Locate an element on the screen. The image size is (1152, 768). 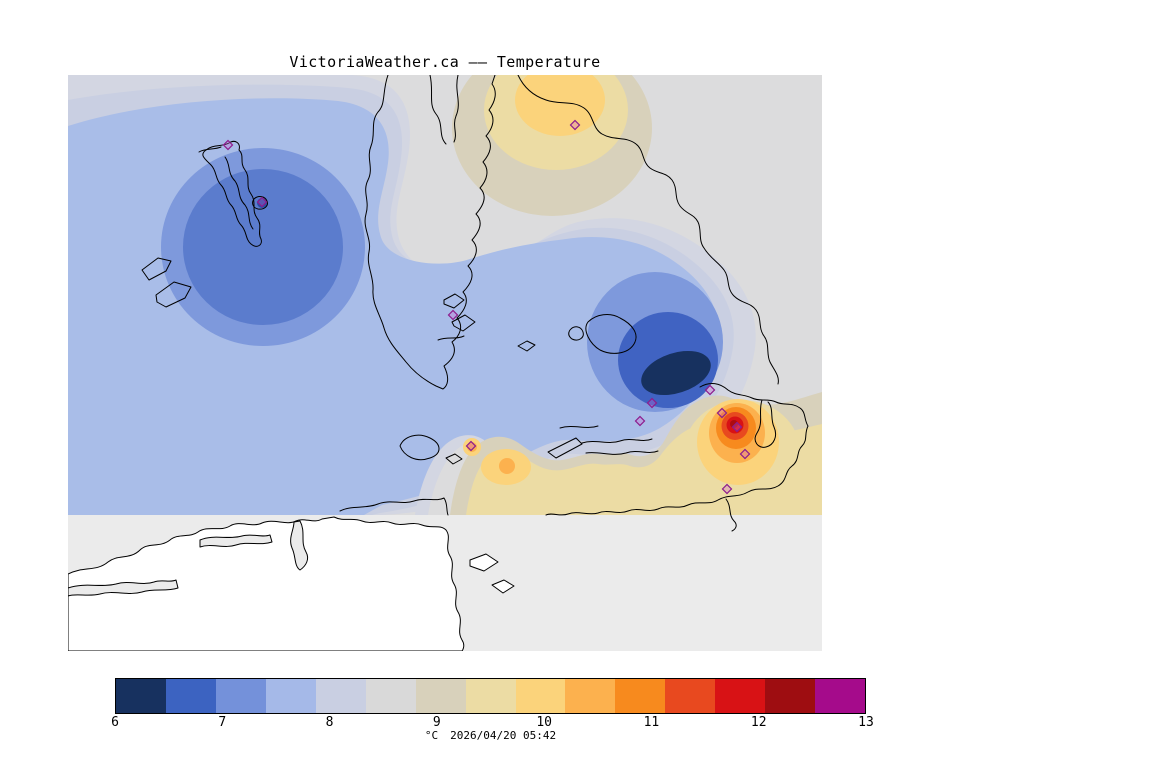
colorbar-tick-label: 8 is located at coordinates (329, 722).